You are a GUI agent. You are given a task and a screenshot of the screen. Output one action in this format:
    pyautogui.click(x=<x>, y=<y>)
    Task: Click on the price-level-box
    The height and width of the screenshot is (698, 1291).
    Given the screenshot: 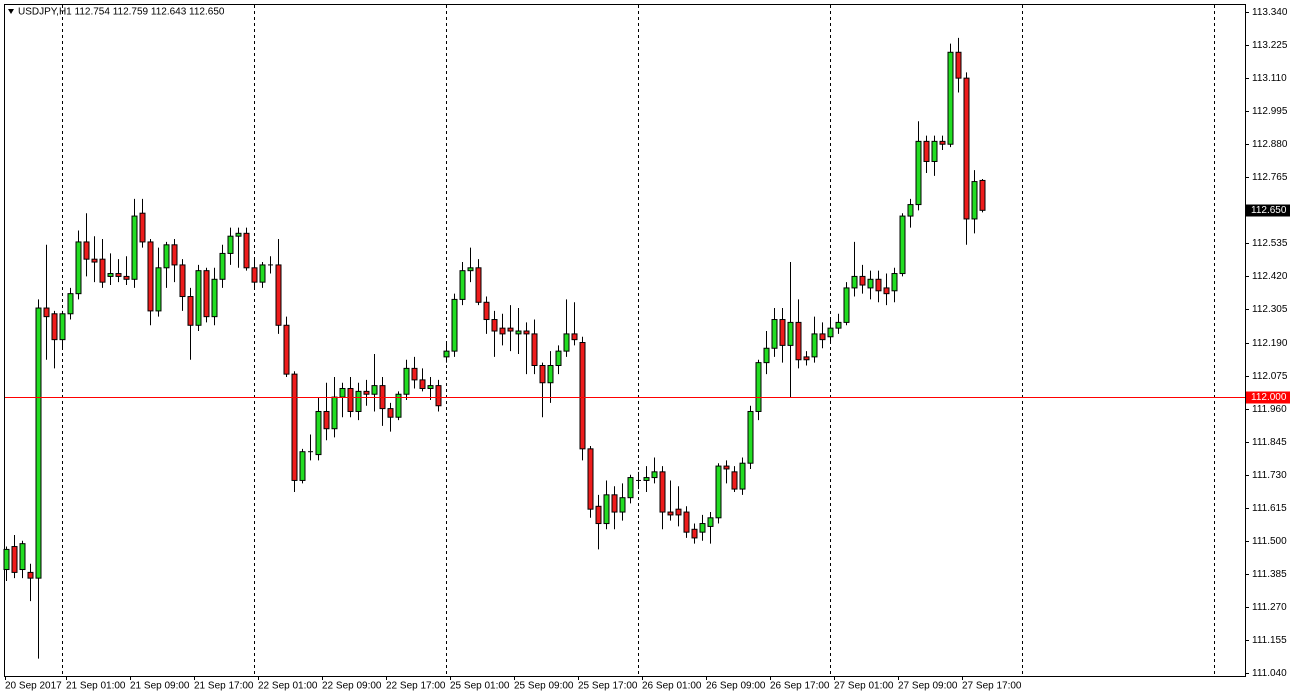 What is the action you would take?
    pyautogui.click(x=1268, y=397)
    